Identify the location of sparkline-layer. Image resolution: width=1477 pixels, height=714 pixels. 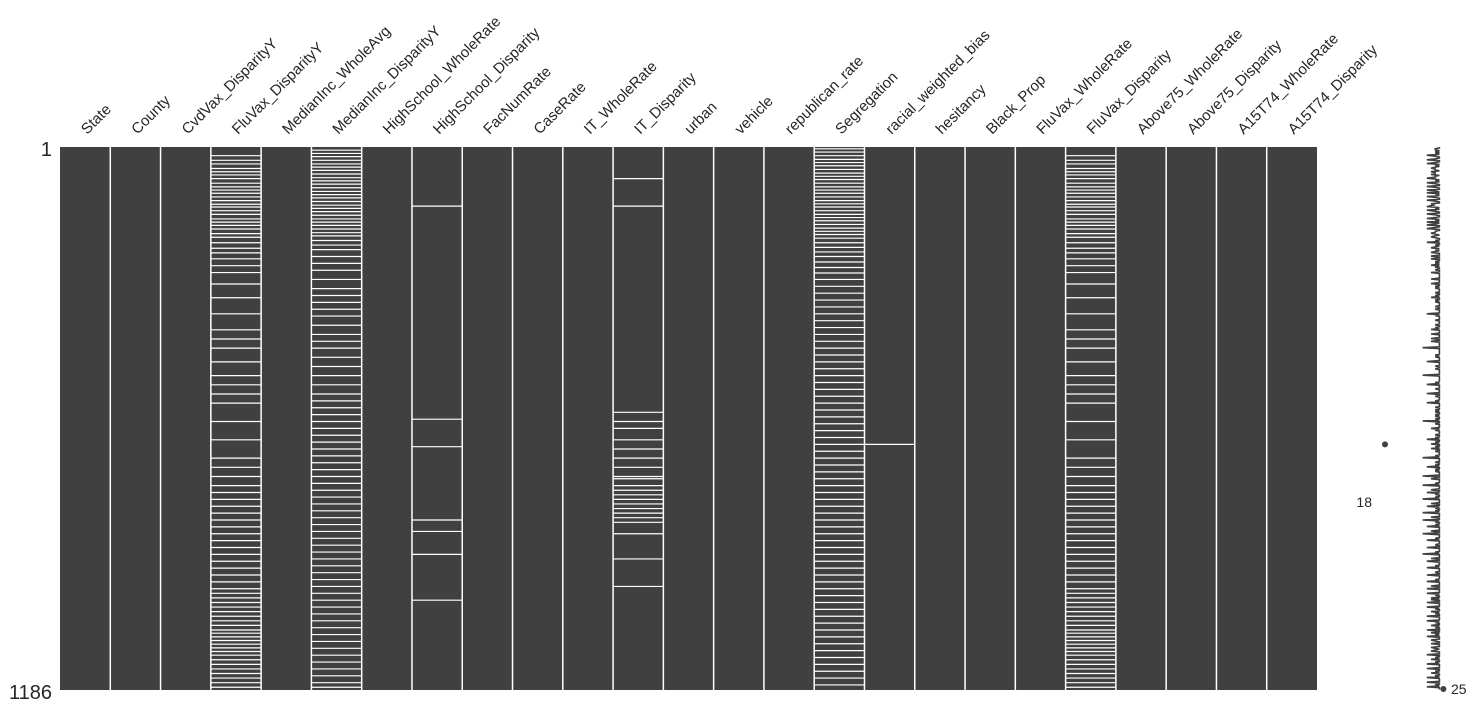
(1414, 419).